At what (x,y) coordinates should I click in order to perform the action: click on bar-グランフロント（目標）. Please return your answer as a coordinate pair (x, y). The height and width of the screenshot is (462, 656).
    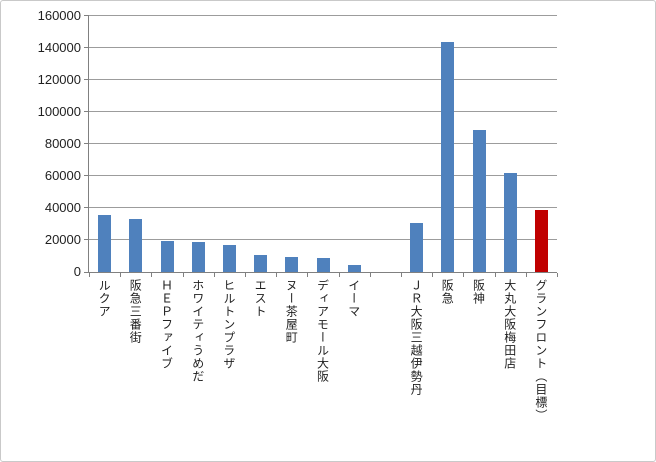
    Looking at the image, I should click on (541, 241).